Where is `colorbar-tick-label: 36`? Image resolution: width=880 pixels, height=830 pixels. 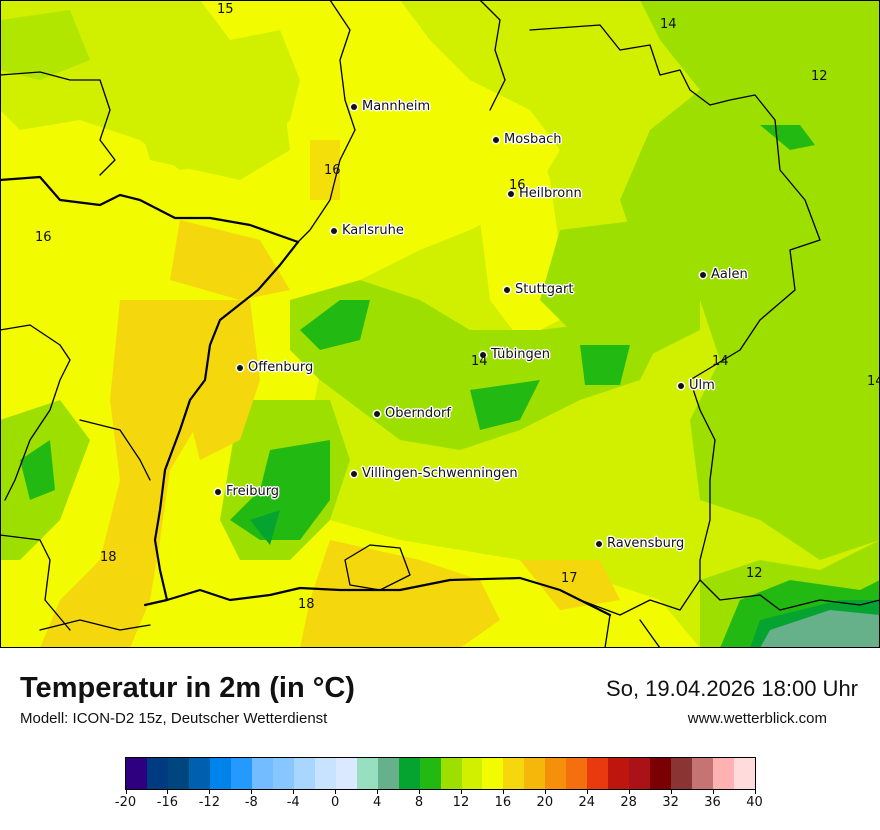 colorbar-tick-label: 36 is located at coordinates (712, 802).